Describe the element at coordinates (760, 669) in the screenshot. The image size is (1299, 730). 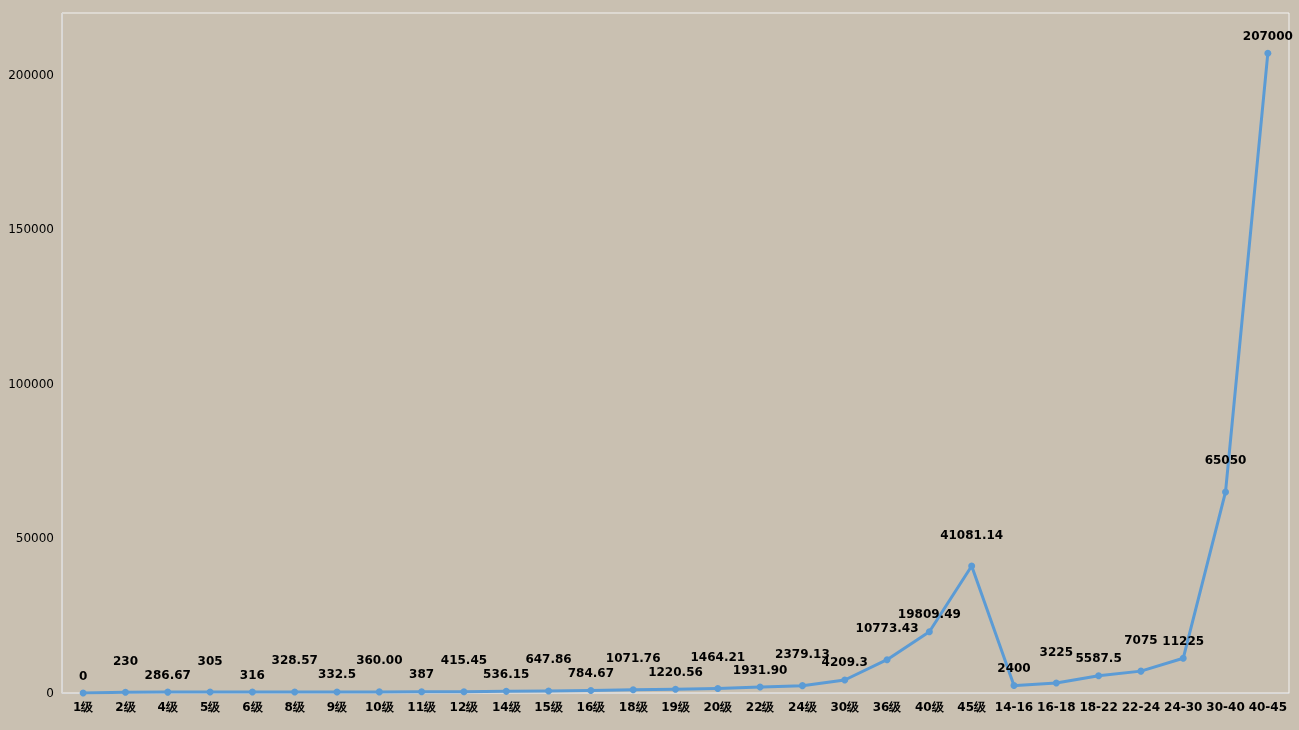
I see `data-label: 1931.90` at that location.